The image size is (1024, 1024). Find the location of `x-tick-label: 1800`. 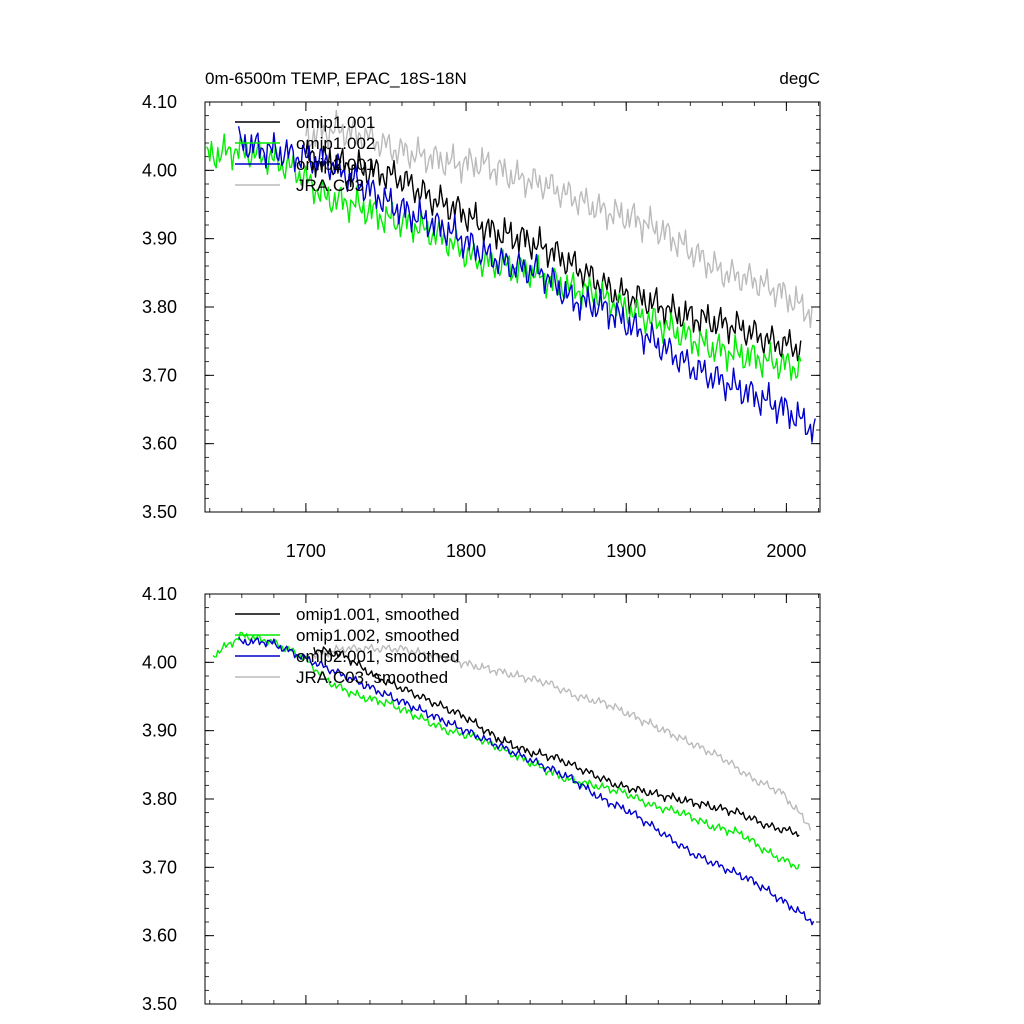

x-tick-label: 1800 is located at coordinates (466, 551).